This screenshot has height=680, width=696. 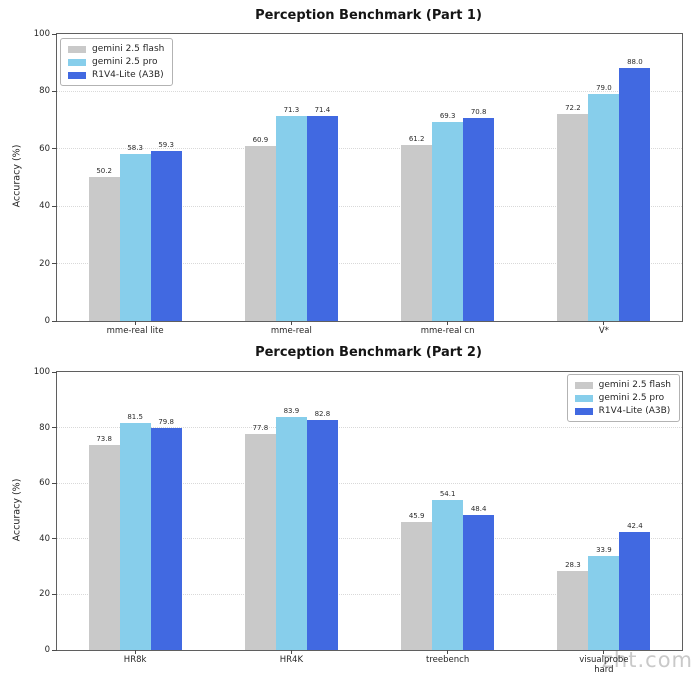 I want to click on bar-value-label: 45.9, so click(x=416, y=516).